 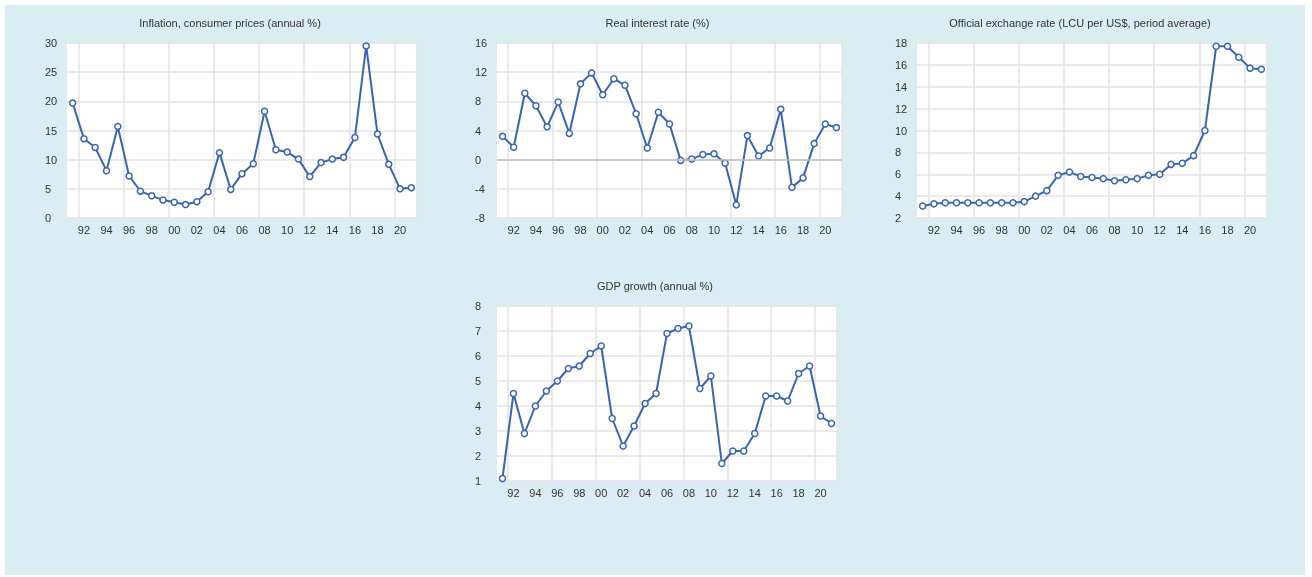 What do you see at coordinates (898, 174) in the screenshot?
I see `y-tick-label: 6` at bounding box center [898, 174].